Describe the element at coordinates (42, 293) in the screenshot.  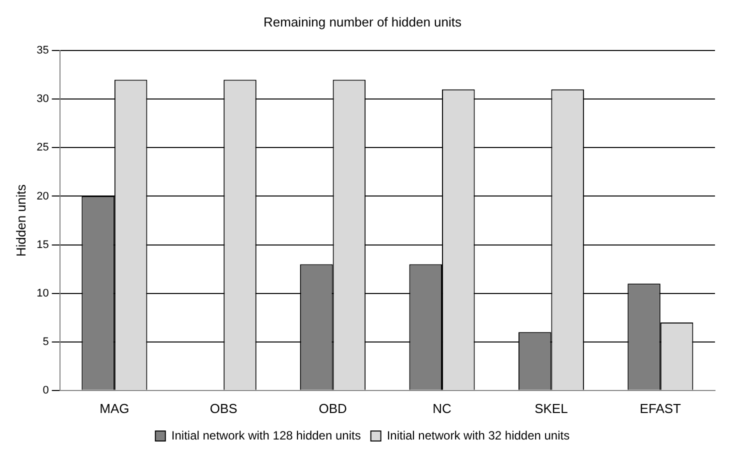
I see `y-tick-label: 10` at that location.